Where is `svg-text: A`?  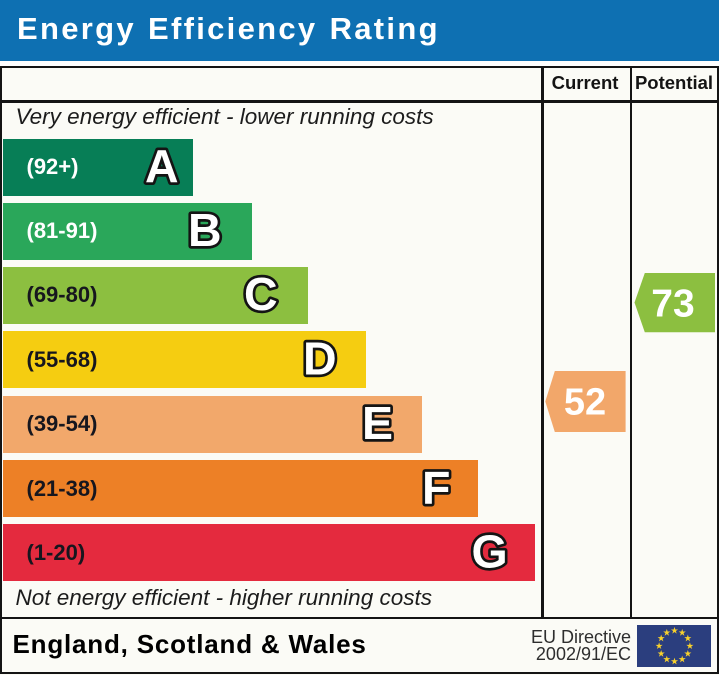 svg-text: A is located at coordinates (162, 166).